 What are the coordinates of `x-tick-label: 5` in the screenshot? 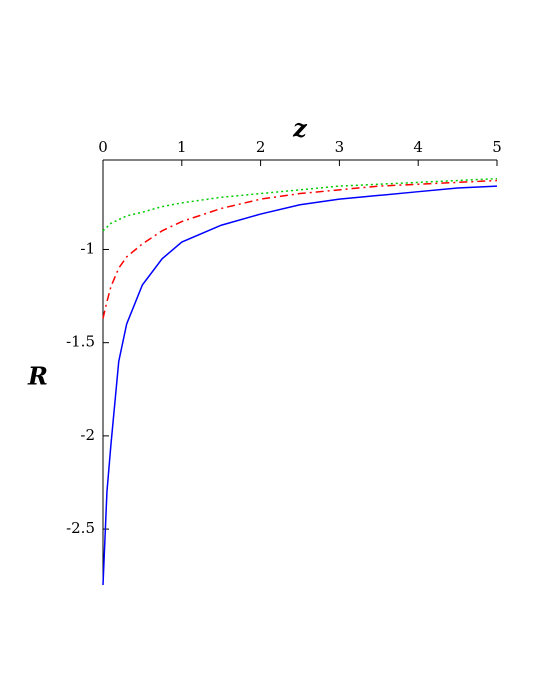 It's located at (497, 147).